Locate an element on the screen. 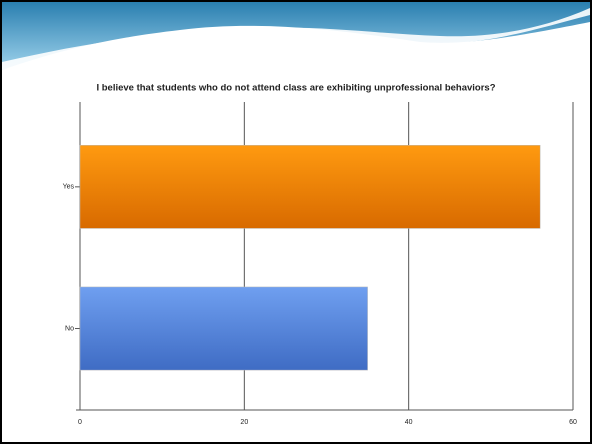 This screenshot has height=444, width=592. x-tick-label: 40 is located at coordinates (409, 422).